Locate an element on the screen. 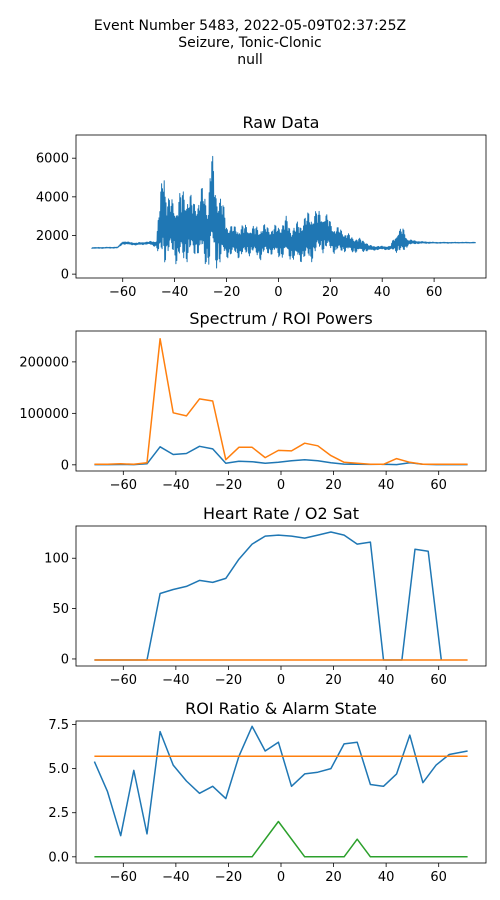 The height and width of the screenshot is (900, 500). panel-3-xtick-label: −20 is located at coordinates (228, 680).